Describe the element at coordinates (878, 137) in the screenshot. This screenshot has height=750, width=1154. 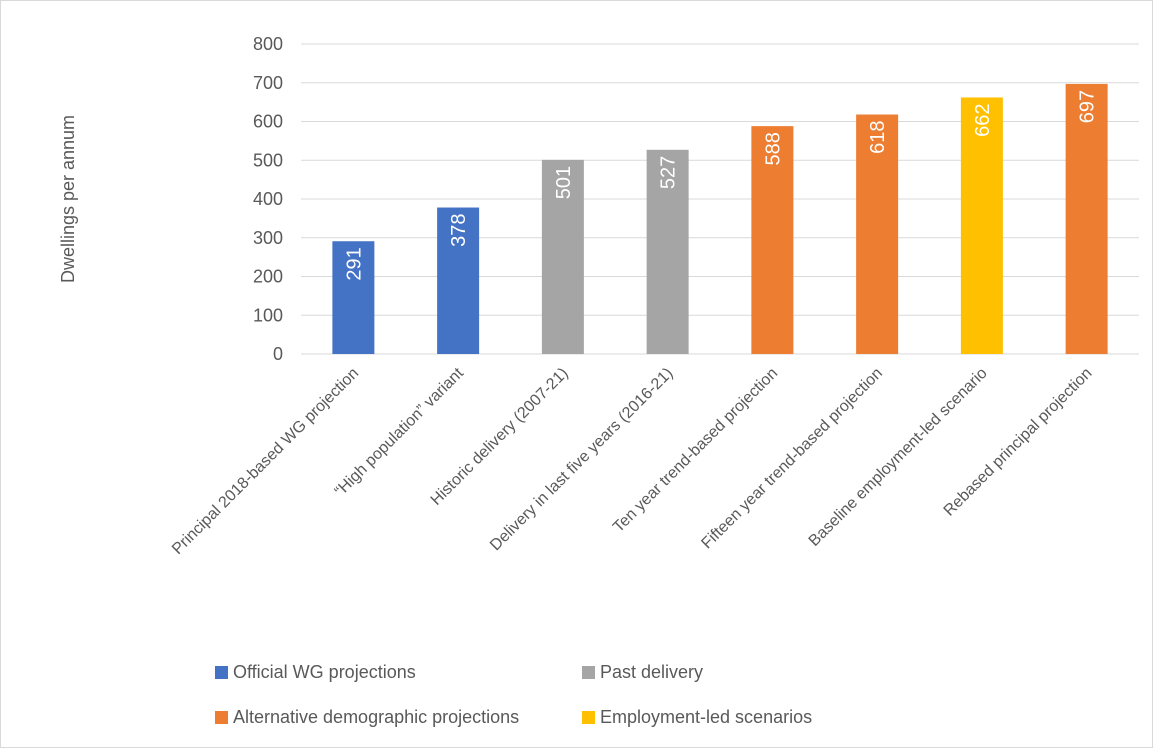
I see `bar-value-label: 618` at that location.